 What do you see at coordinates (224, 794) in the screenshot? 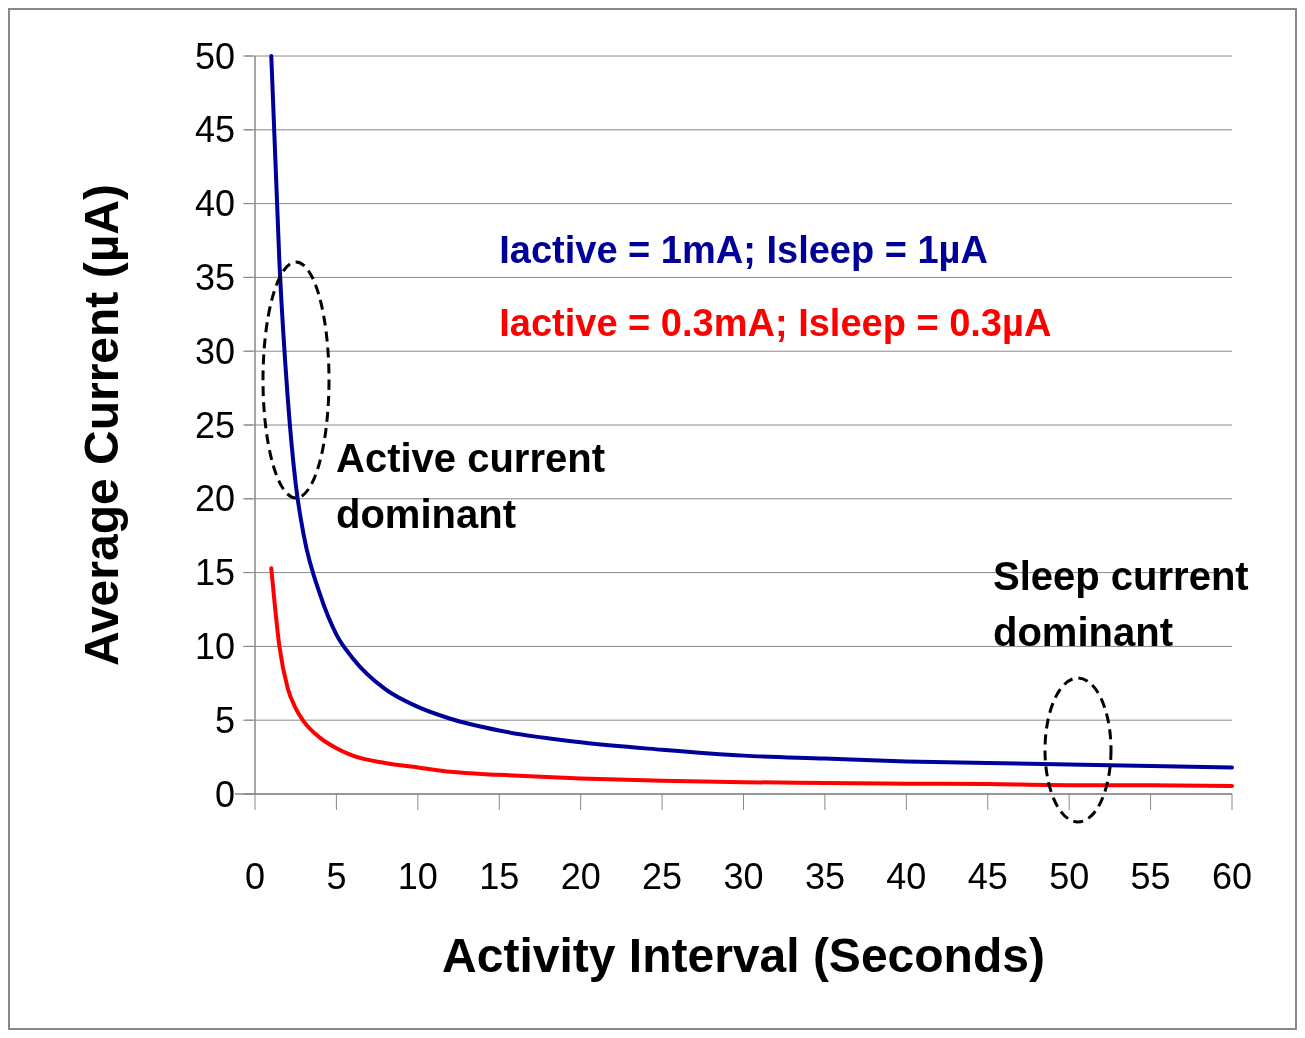
I see `y-tick-label: 0` at bounding box center [224, 794].